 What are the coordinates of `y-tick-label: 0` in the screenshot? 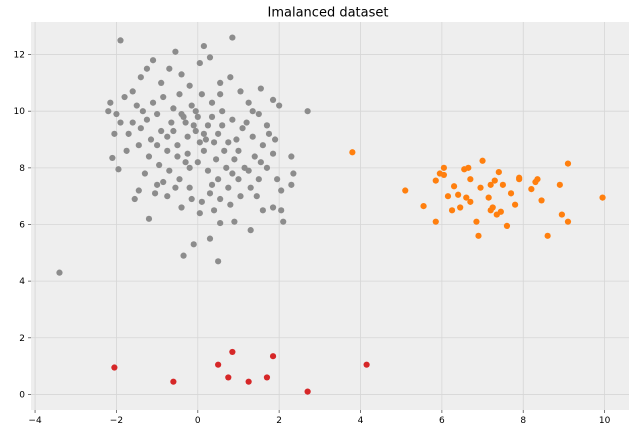 It's located at (22, 395).